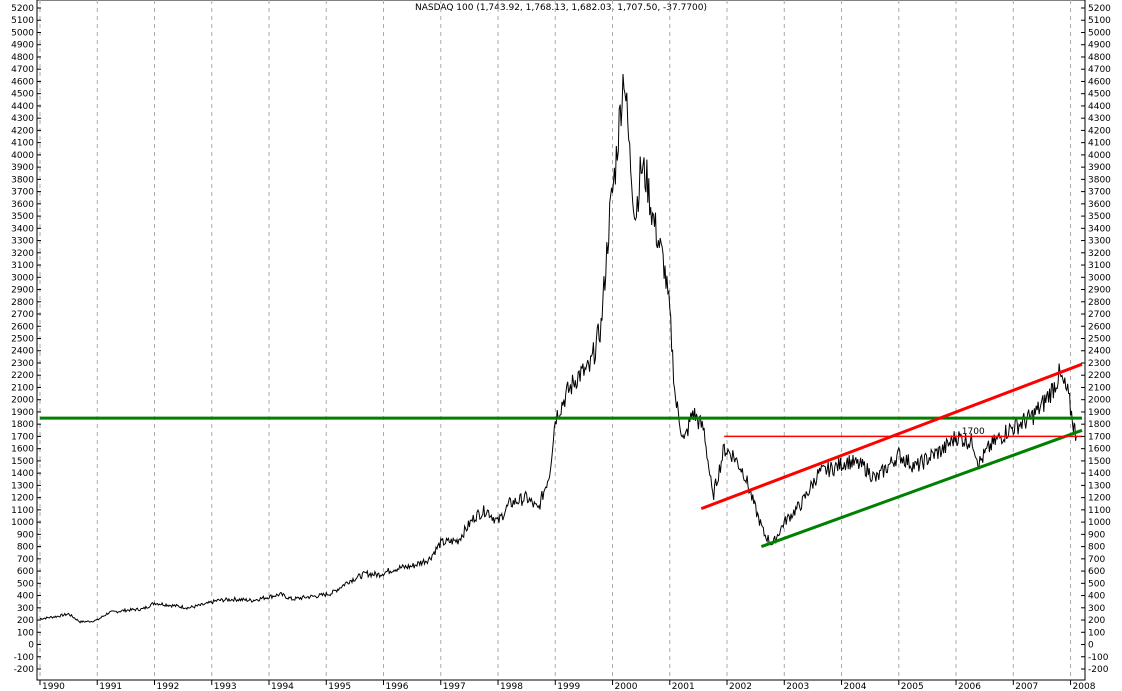 This screenshot has height=691, width=1122. What do you see at coordinates (1099, 499) in the screenshot?
I see `y-tick-label-right: 1200` at bounding box center [1099, 499].